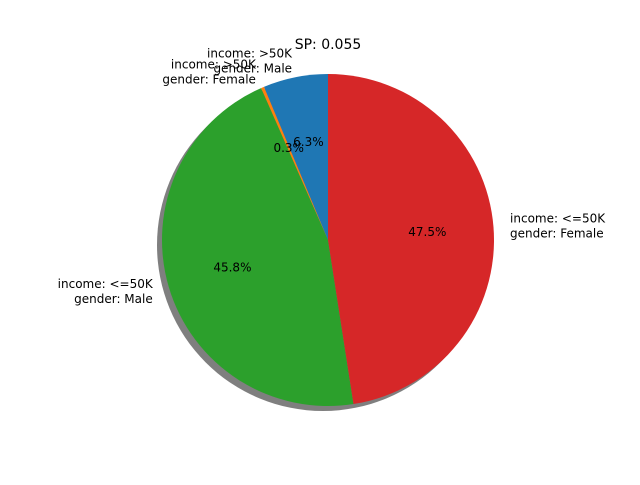 The image size is (640, 485). I want to click on chart-title: SP: 0.055, so click(328, 45).